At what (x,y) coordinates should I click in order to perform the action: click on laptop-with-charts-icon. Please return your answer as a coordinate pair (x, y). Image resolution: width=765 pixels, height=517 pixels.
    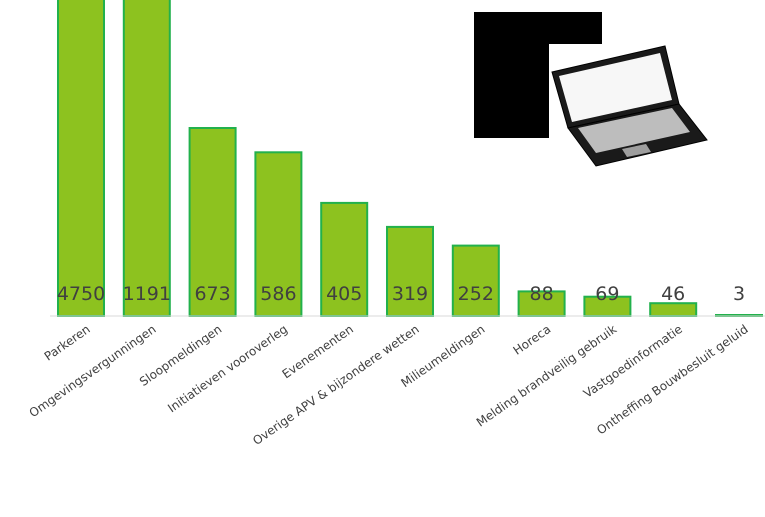
    Looking at the image, I should click on (591, 89).